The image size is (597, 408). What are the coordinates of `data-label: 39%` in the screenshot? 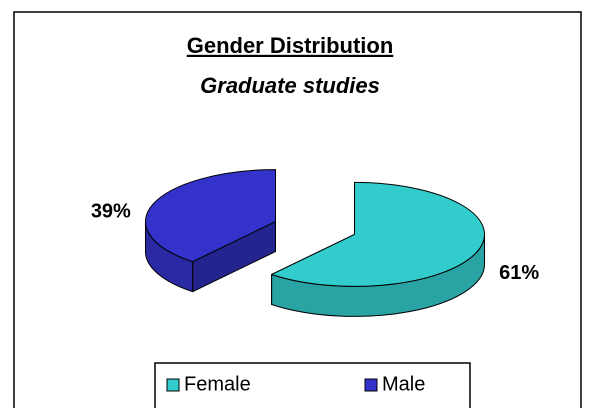 It's located at (111, 211).